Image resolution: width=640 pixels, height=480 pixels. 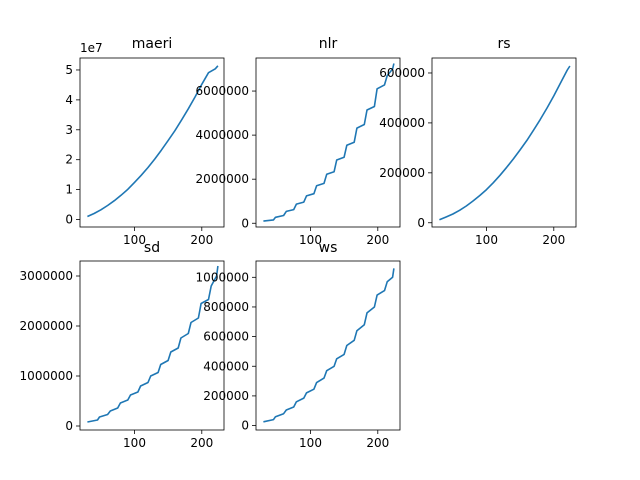 What do you see at coordinates (69, 190) in the screenshot?
I see `y-tick-label: 1` at bounding box center [69, 190].